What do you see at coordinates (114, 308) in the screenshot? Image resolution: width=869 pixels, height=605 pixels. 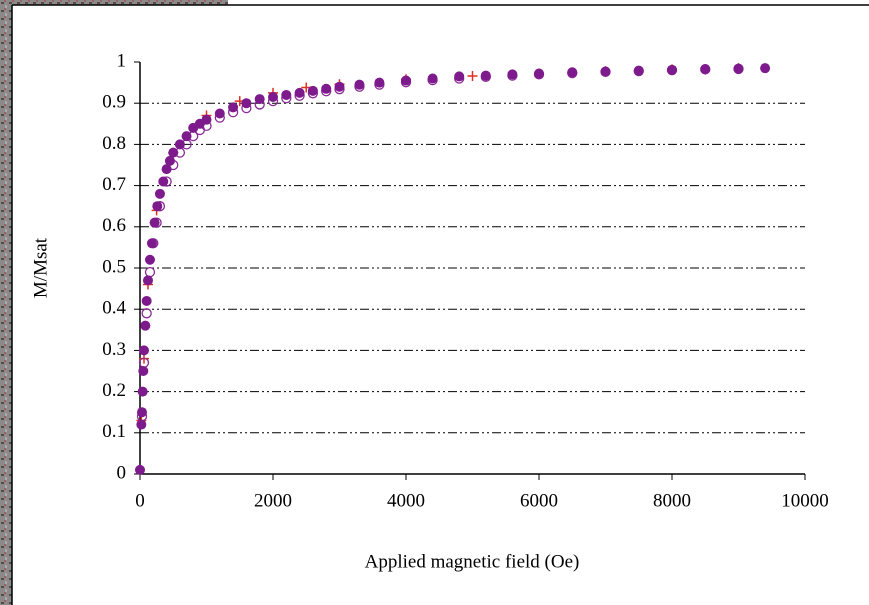 I see `y-tick-label: 0.4` at bounding box center [114, 308].